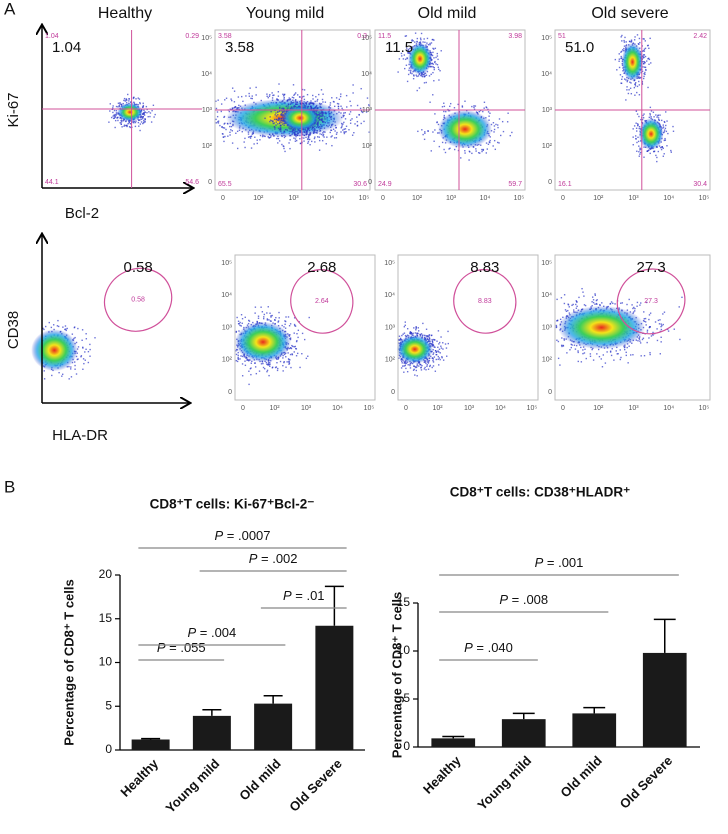 The image size is (728, 834). Describe the element at coordinates (644, 98) in the screenshot. I see `flow-cloud` at that location.